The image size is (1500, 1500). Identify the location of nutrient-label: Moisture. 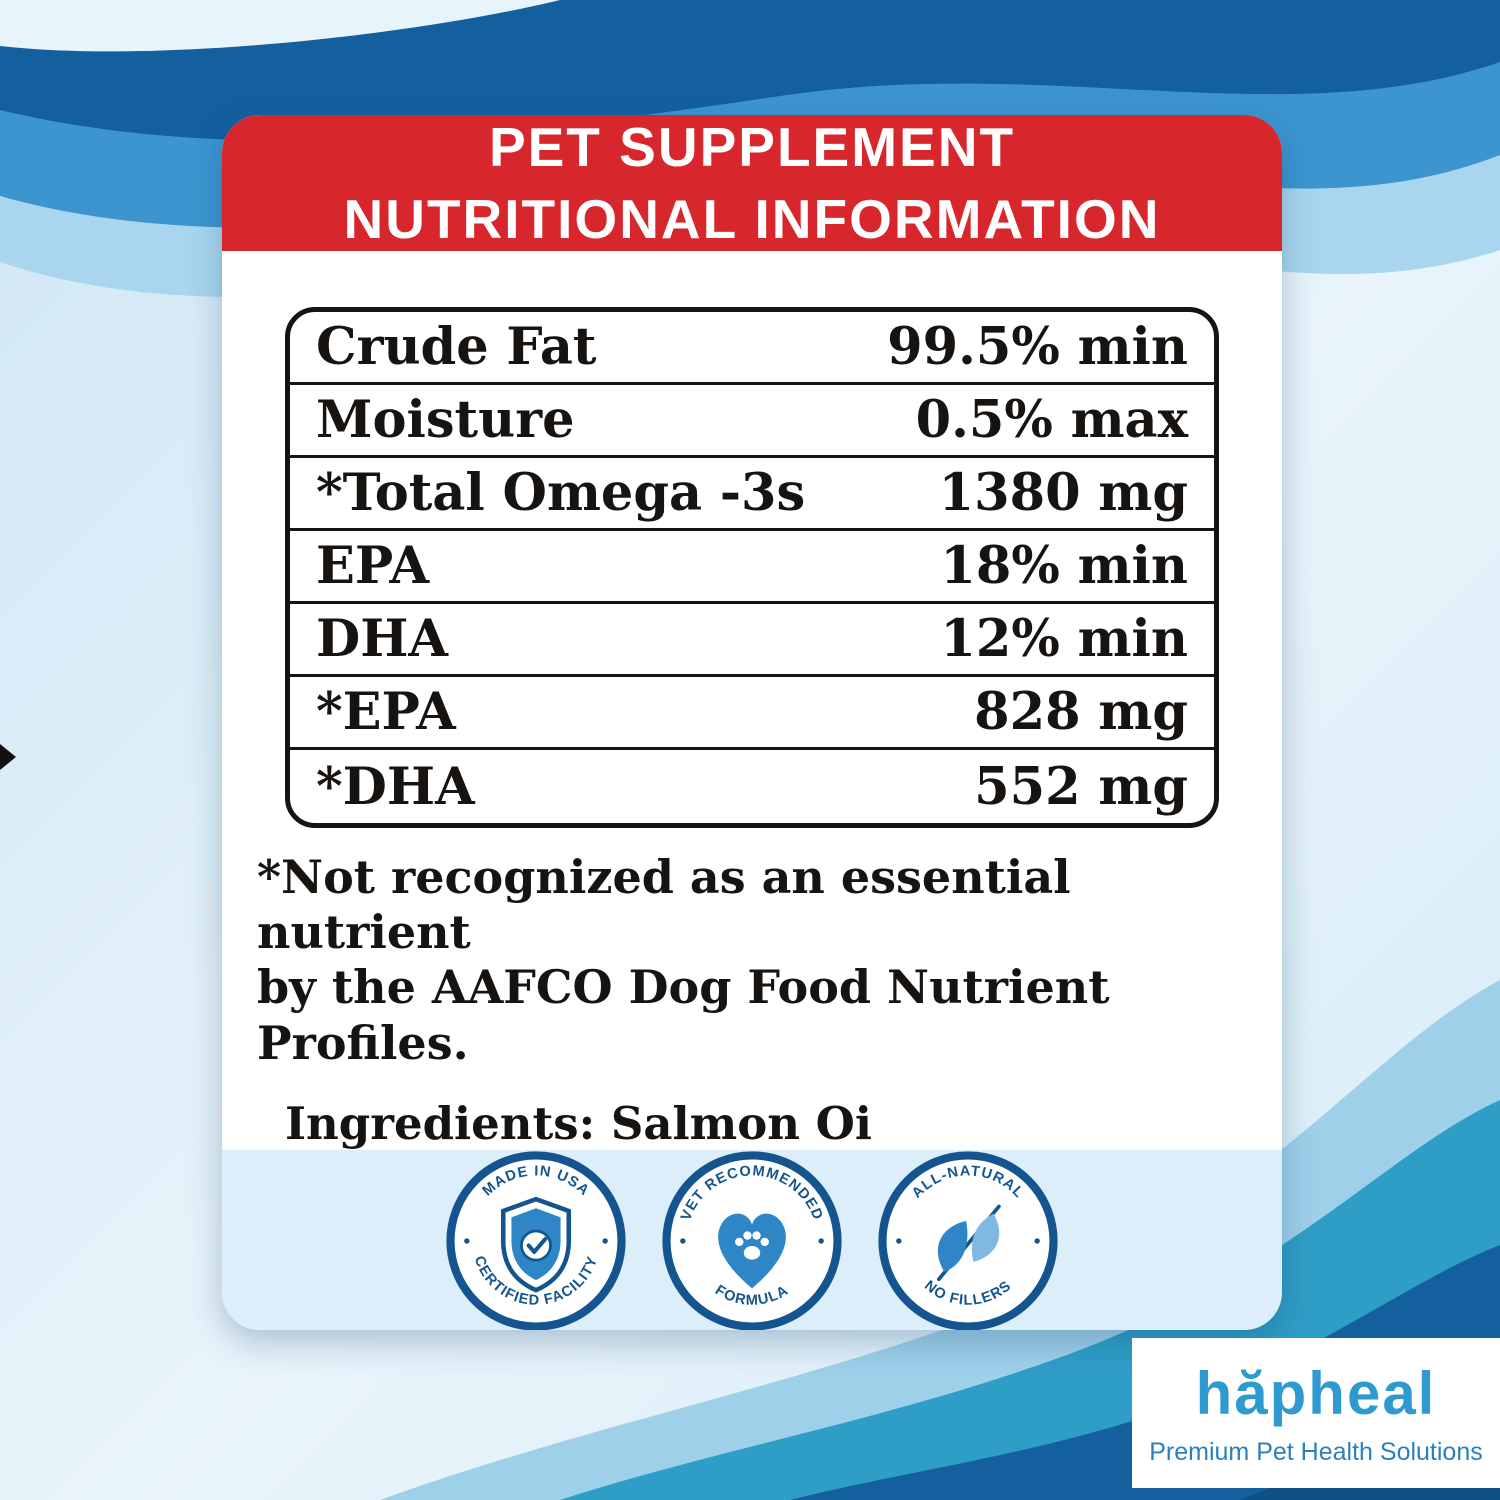
(445, 420).